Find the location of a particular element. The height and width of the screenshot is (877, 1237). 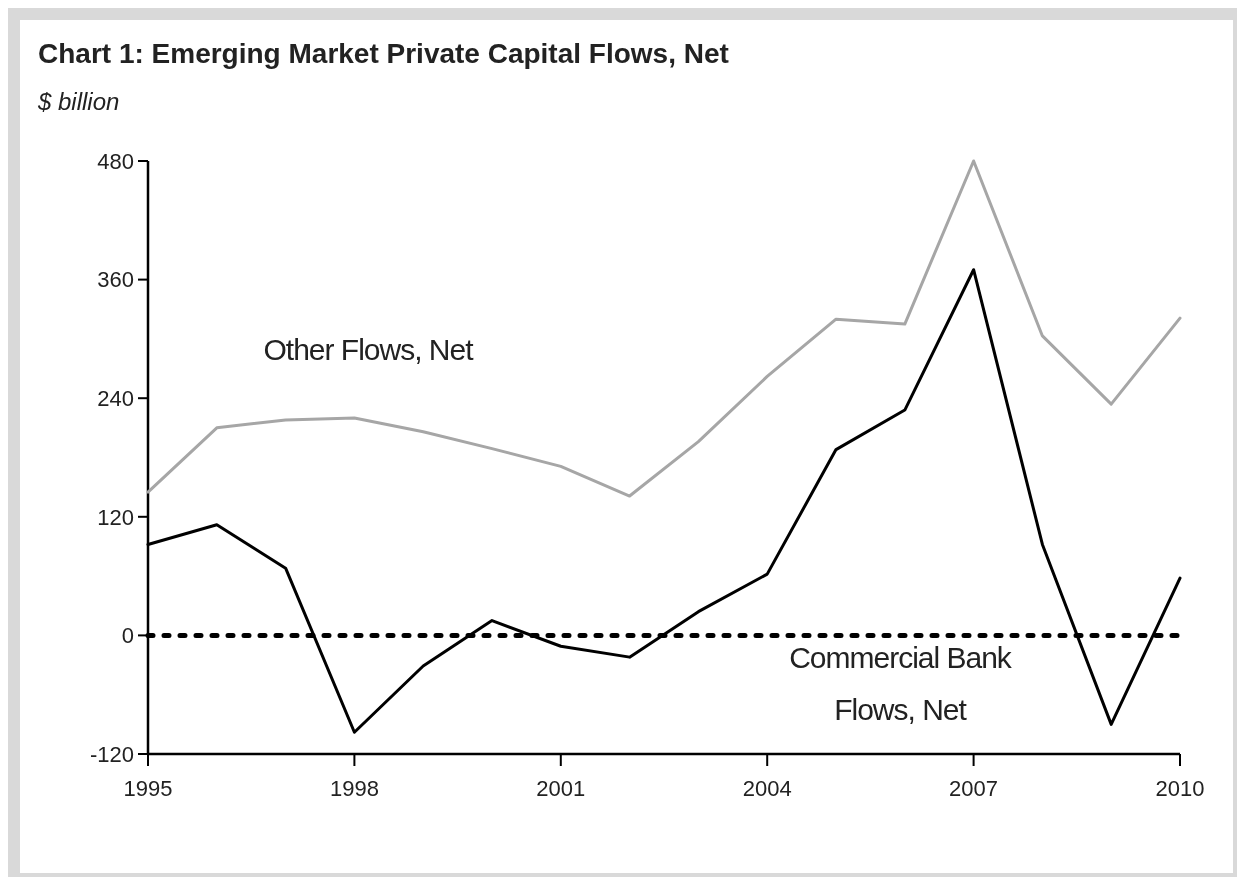

y-tick-label: 120 is located at coordinates (115, 517).